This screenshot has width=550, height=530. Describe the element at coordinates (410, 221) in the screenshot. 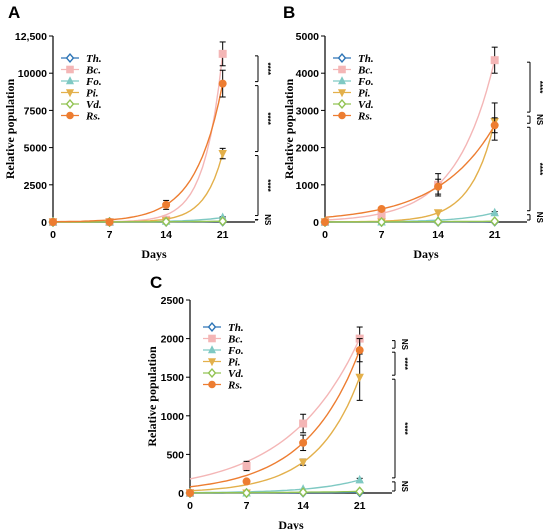

I see `series-curve-vd` at that location.